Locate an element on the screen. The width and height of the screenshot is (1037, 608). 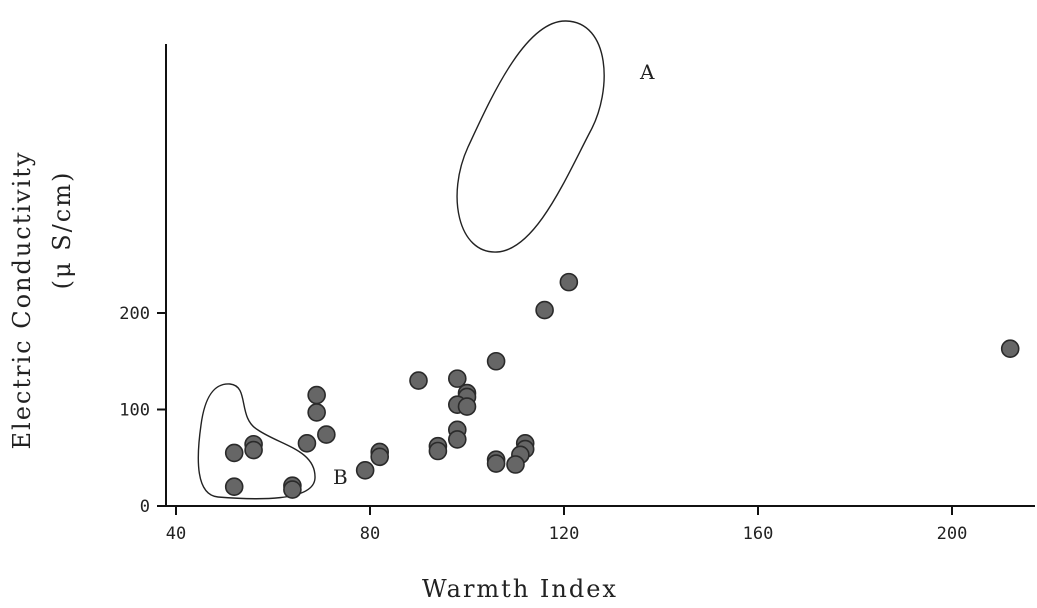
group-b-outline is located at coordinates (256, 441).